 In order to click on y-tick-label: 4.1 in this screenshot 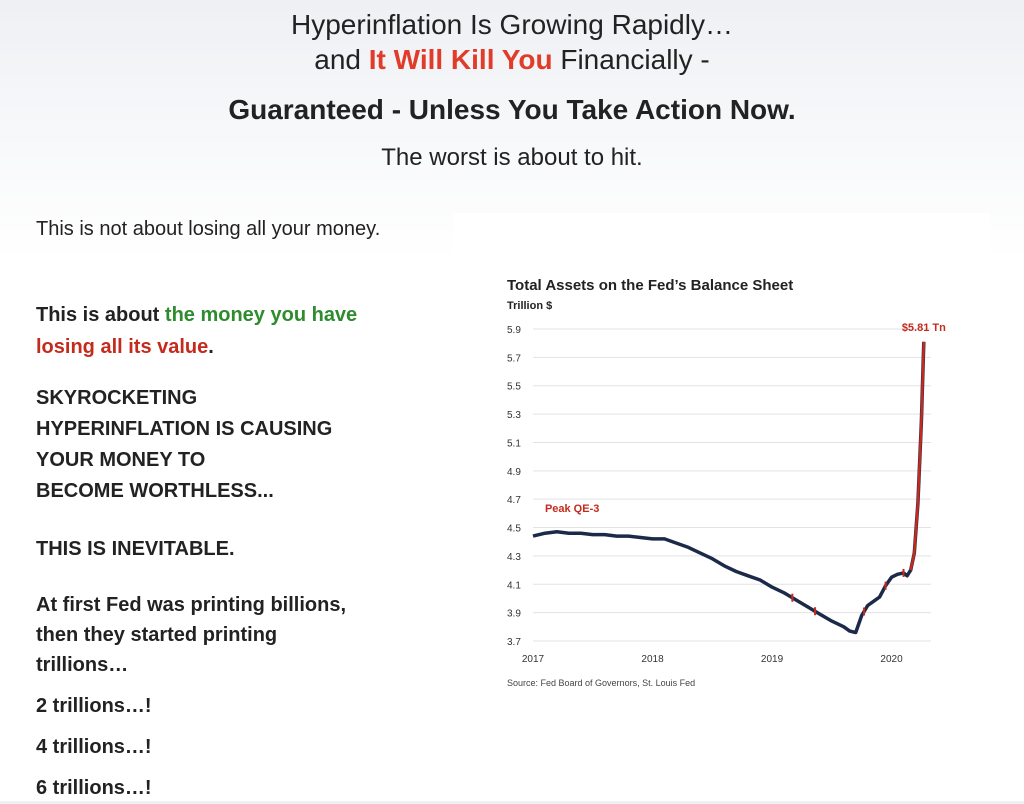, I will do `click(514, 585)`.